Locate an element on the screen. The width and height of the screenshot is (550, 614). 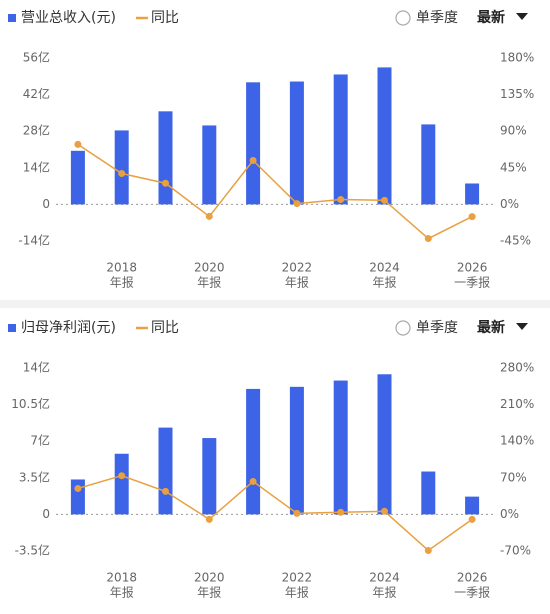
y-tick-label: -3.5亿 is located at coordinates (32, 550).